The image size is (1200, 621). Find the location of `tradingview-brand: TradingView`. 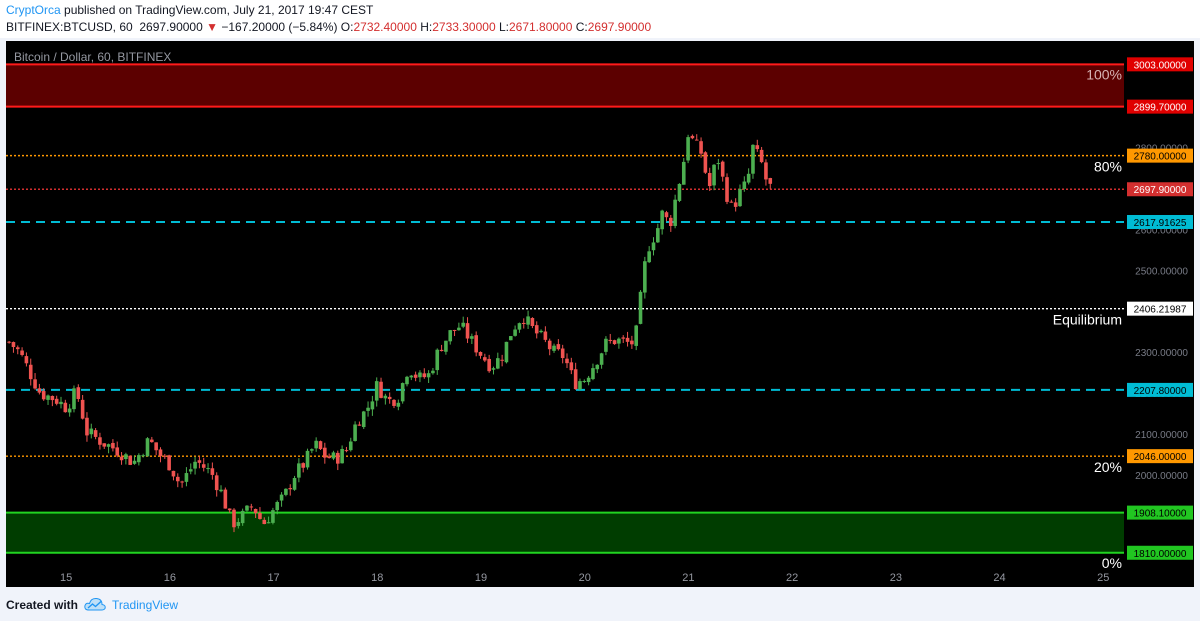

tradingview-brand: TradingView is located at coordinates (145, 605).